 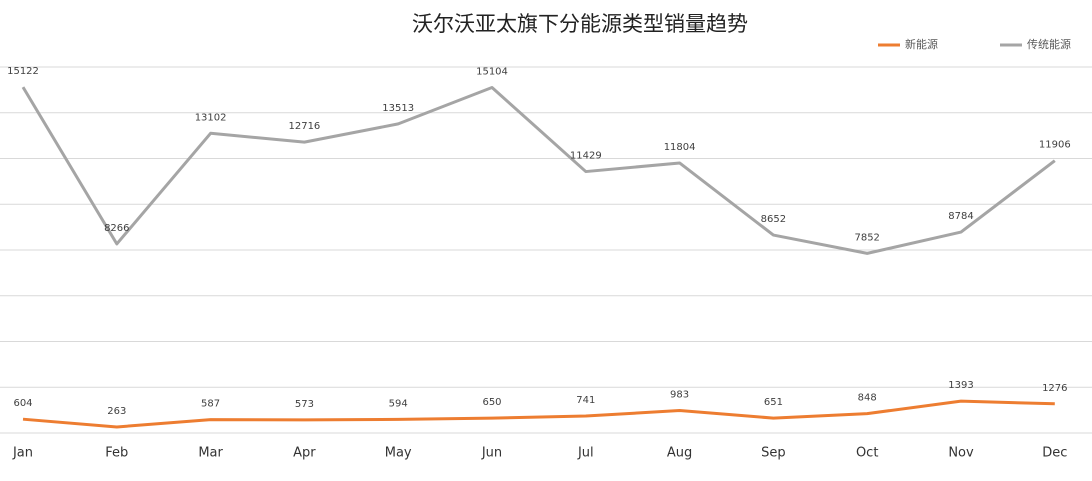 What do you see at coordinates (921, 44) in the screenshot?
I see `legend-label: 新能源` at bounding box center [921, 44].